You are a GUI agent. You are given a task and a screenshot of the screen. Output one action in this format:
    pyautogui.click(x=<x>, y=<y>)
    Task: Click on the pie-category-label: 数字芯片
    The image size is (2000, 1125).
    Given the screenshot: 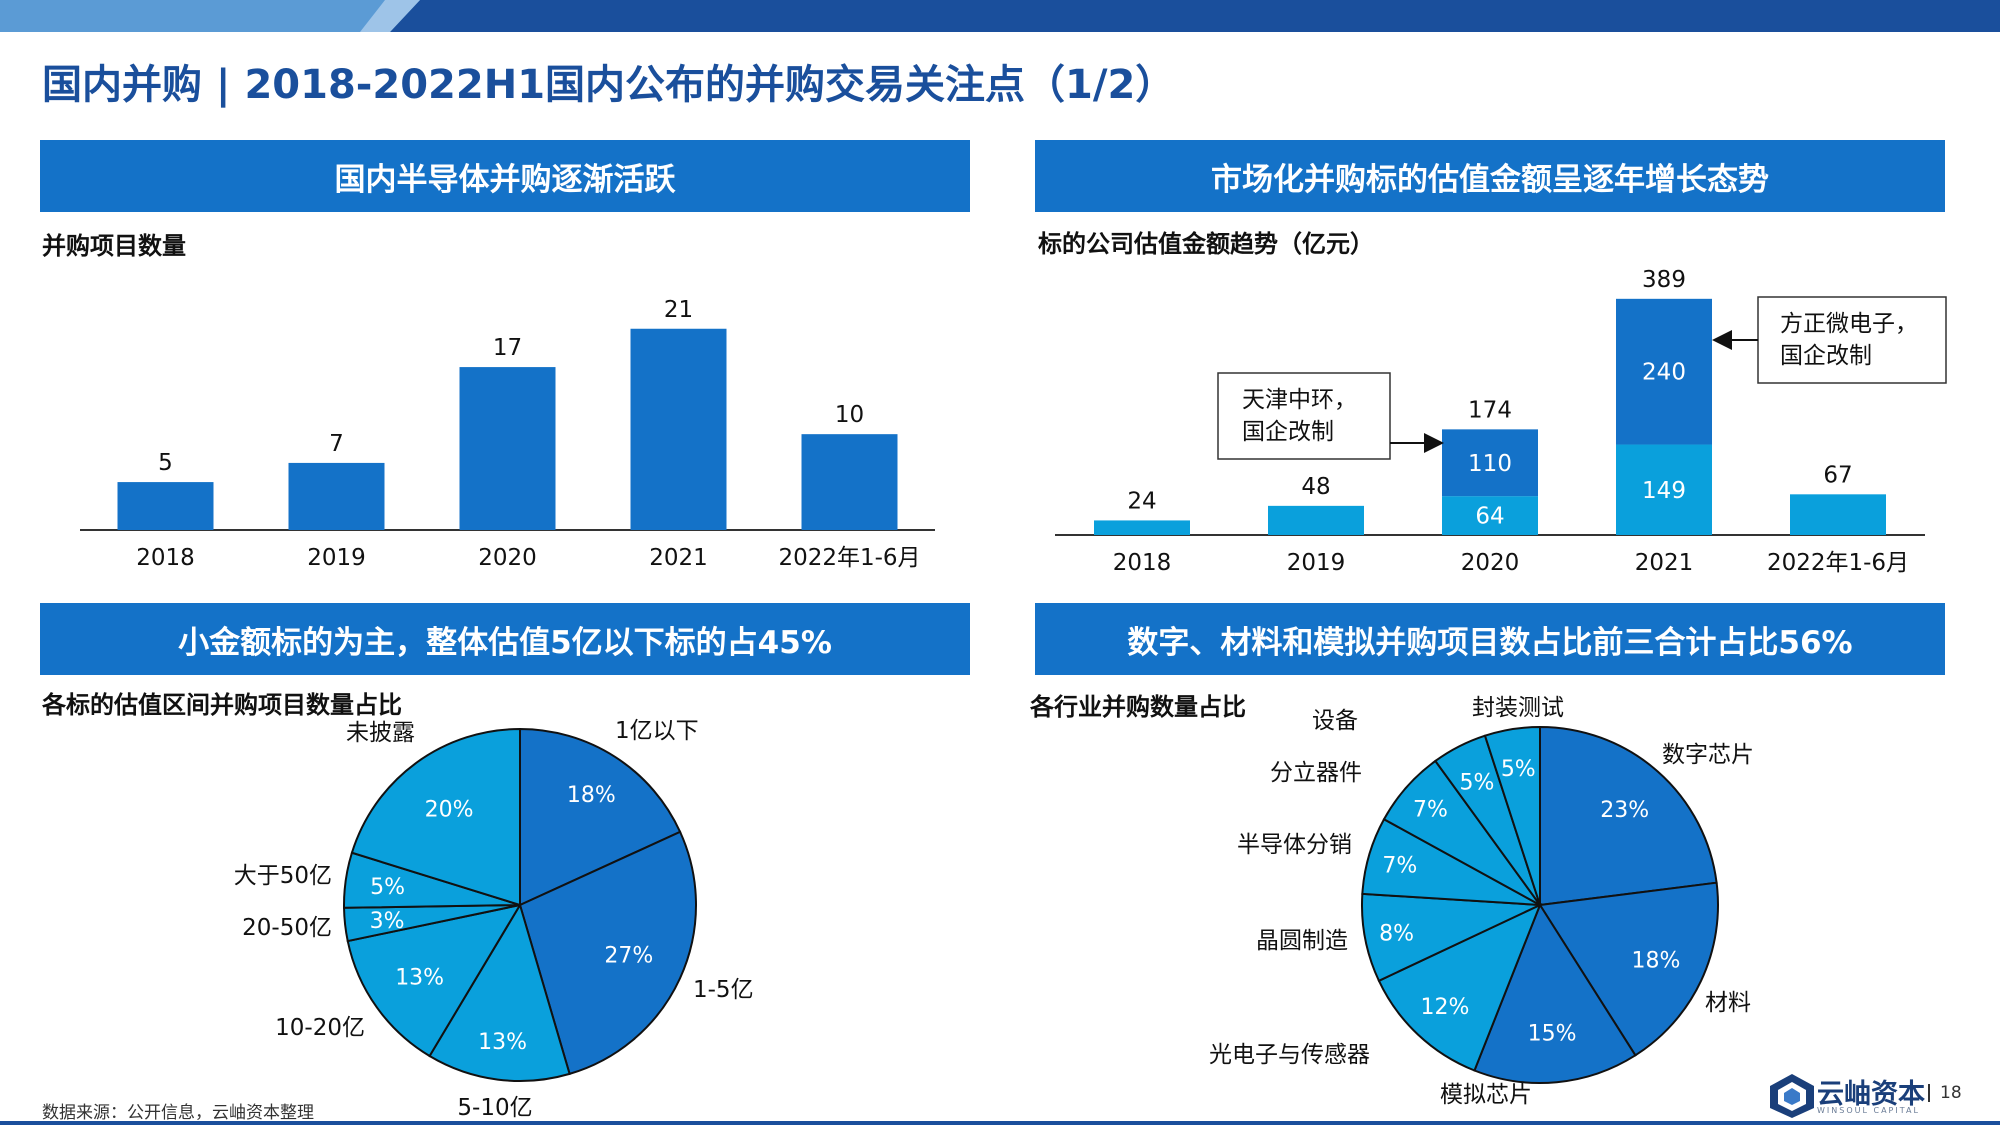 What is the action you would take?
    pyautogui.click(x=1708, y=755)
    